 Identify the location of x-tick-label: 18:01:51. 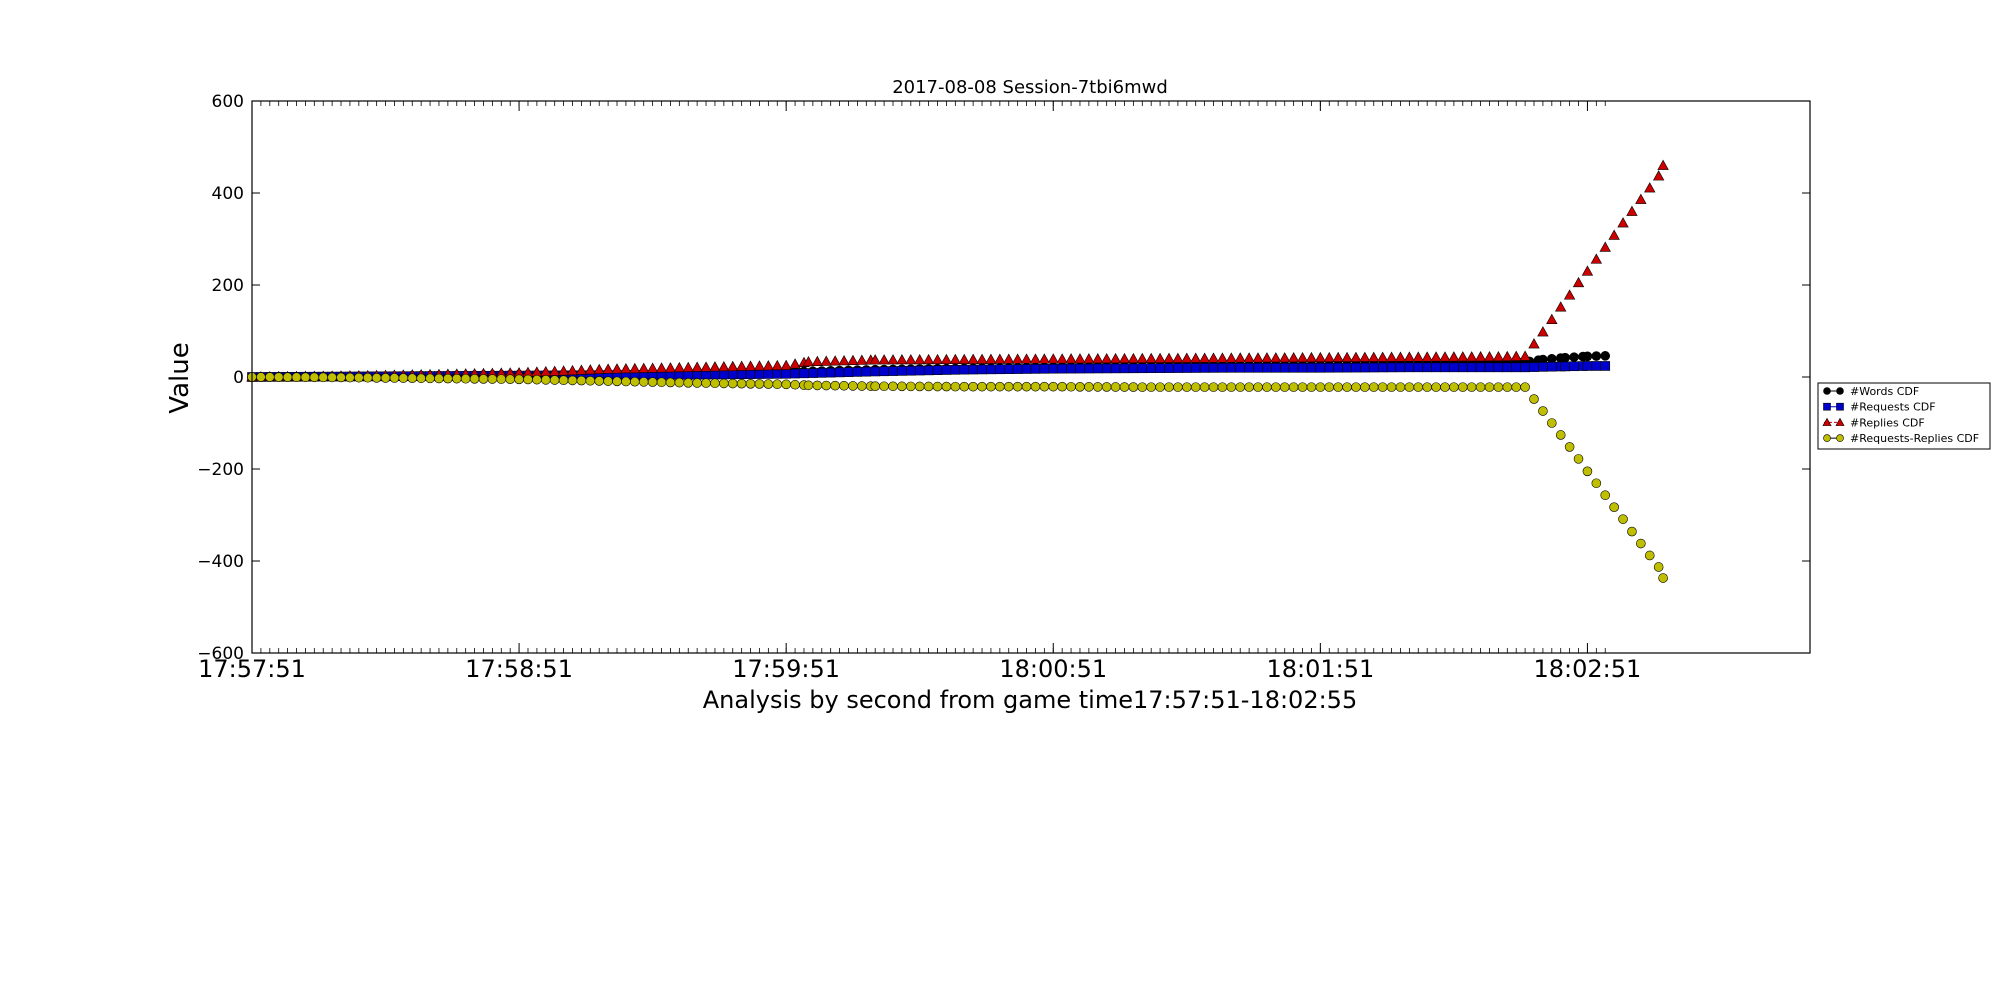
(1320, 669).